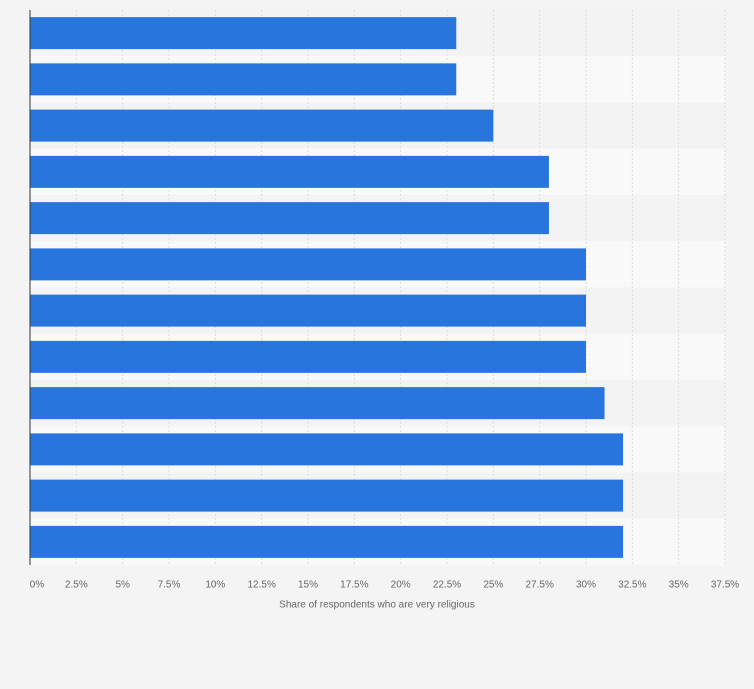  What do you see at coordinates (261, 585) in the screenshot?
I see `x-tick-label: 12.5%` at bounding box center [261, 585].